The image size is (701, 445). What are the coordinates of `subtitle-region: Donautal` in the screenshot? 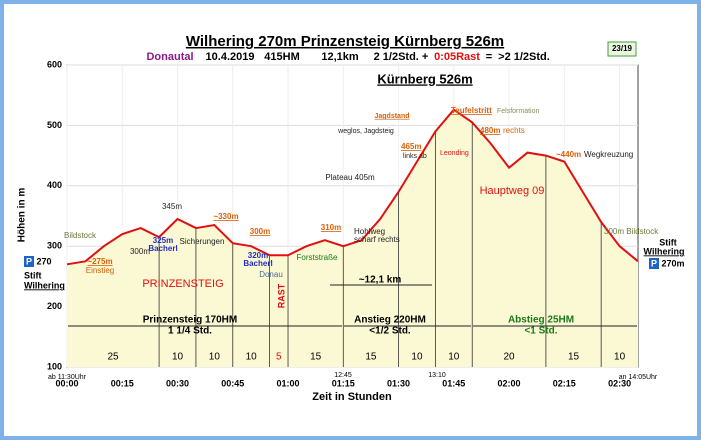 It's located at (169, 57).